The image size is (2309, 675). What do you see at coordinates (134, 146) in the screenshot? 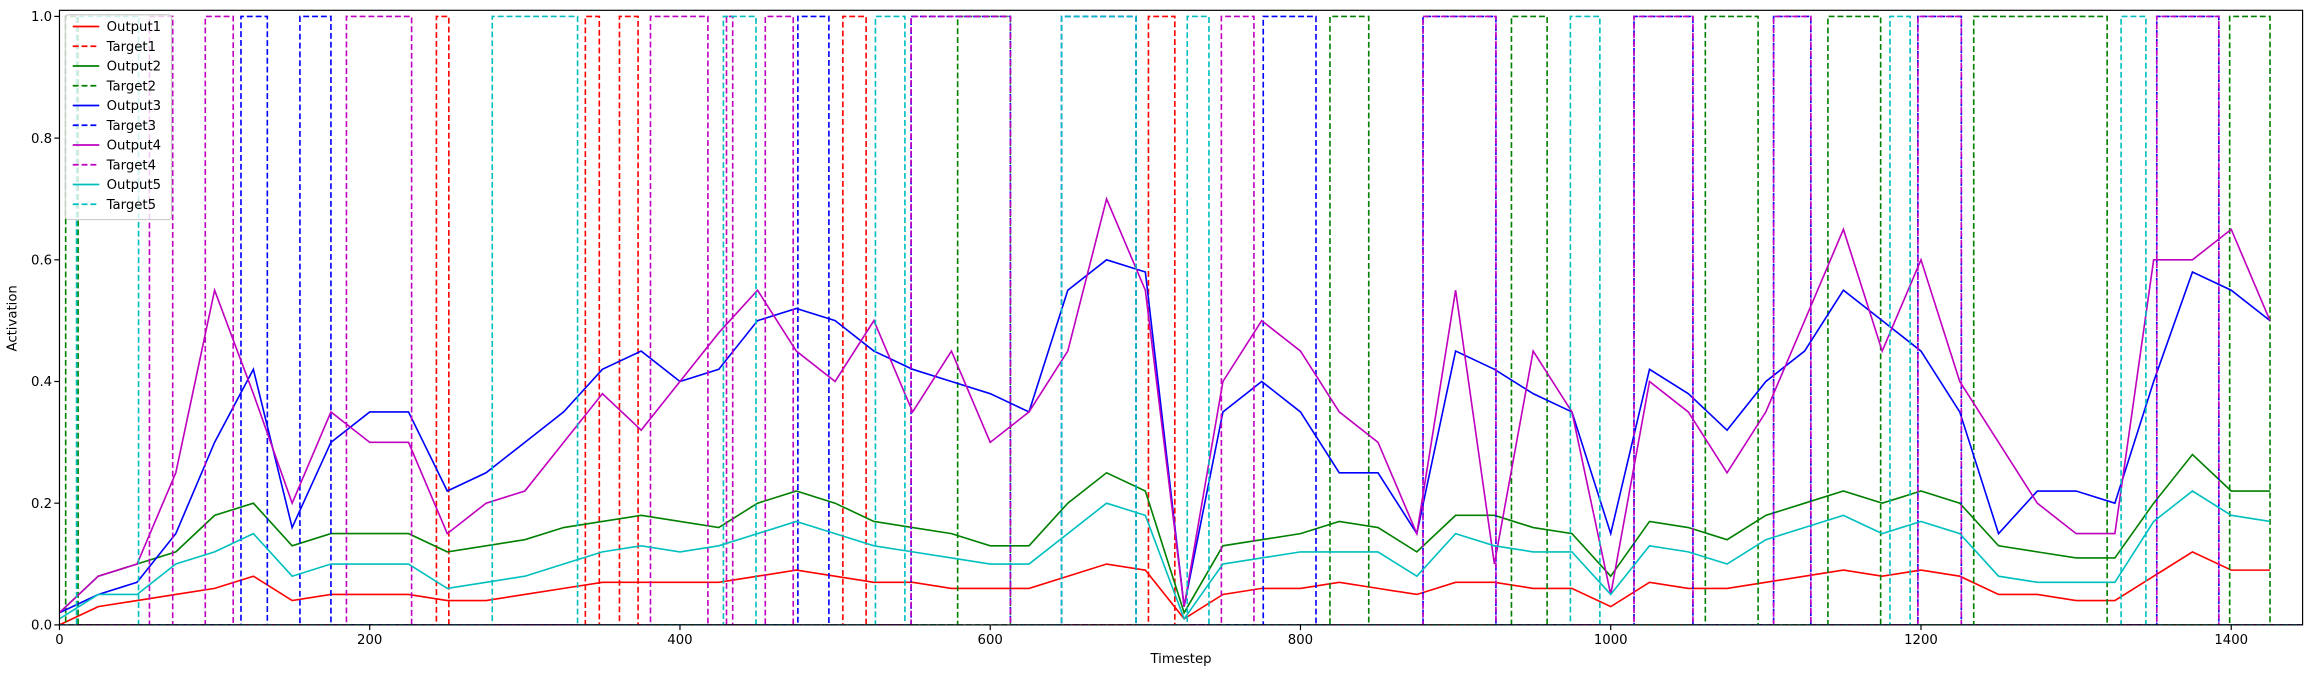
I see `legend-label: Output4` at bounding box center [134, 146].